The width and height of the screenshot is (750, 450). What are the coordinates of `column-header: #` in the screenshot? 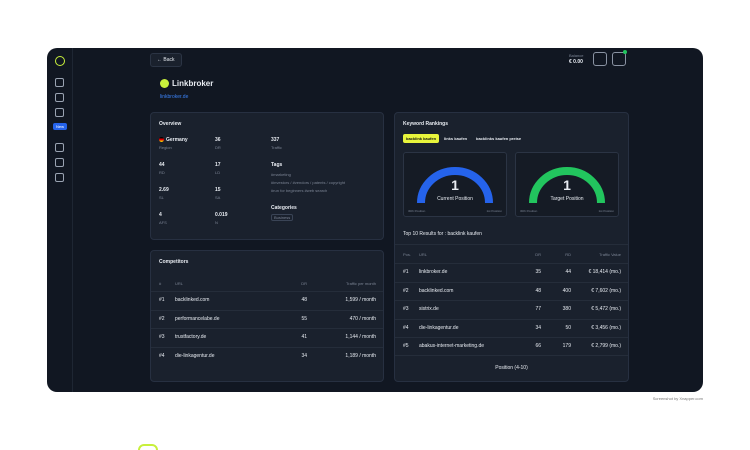 It's located at (160, 283).